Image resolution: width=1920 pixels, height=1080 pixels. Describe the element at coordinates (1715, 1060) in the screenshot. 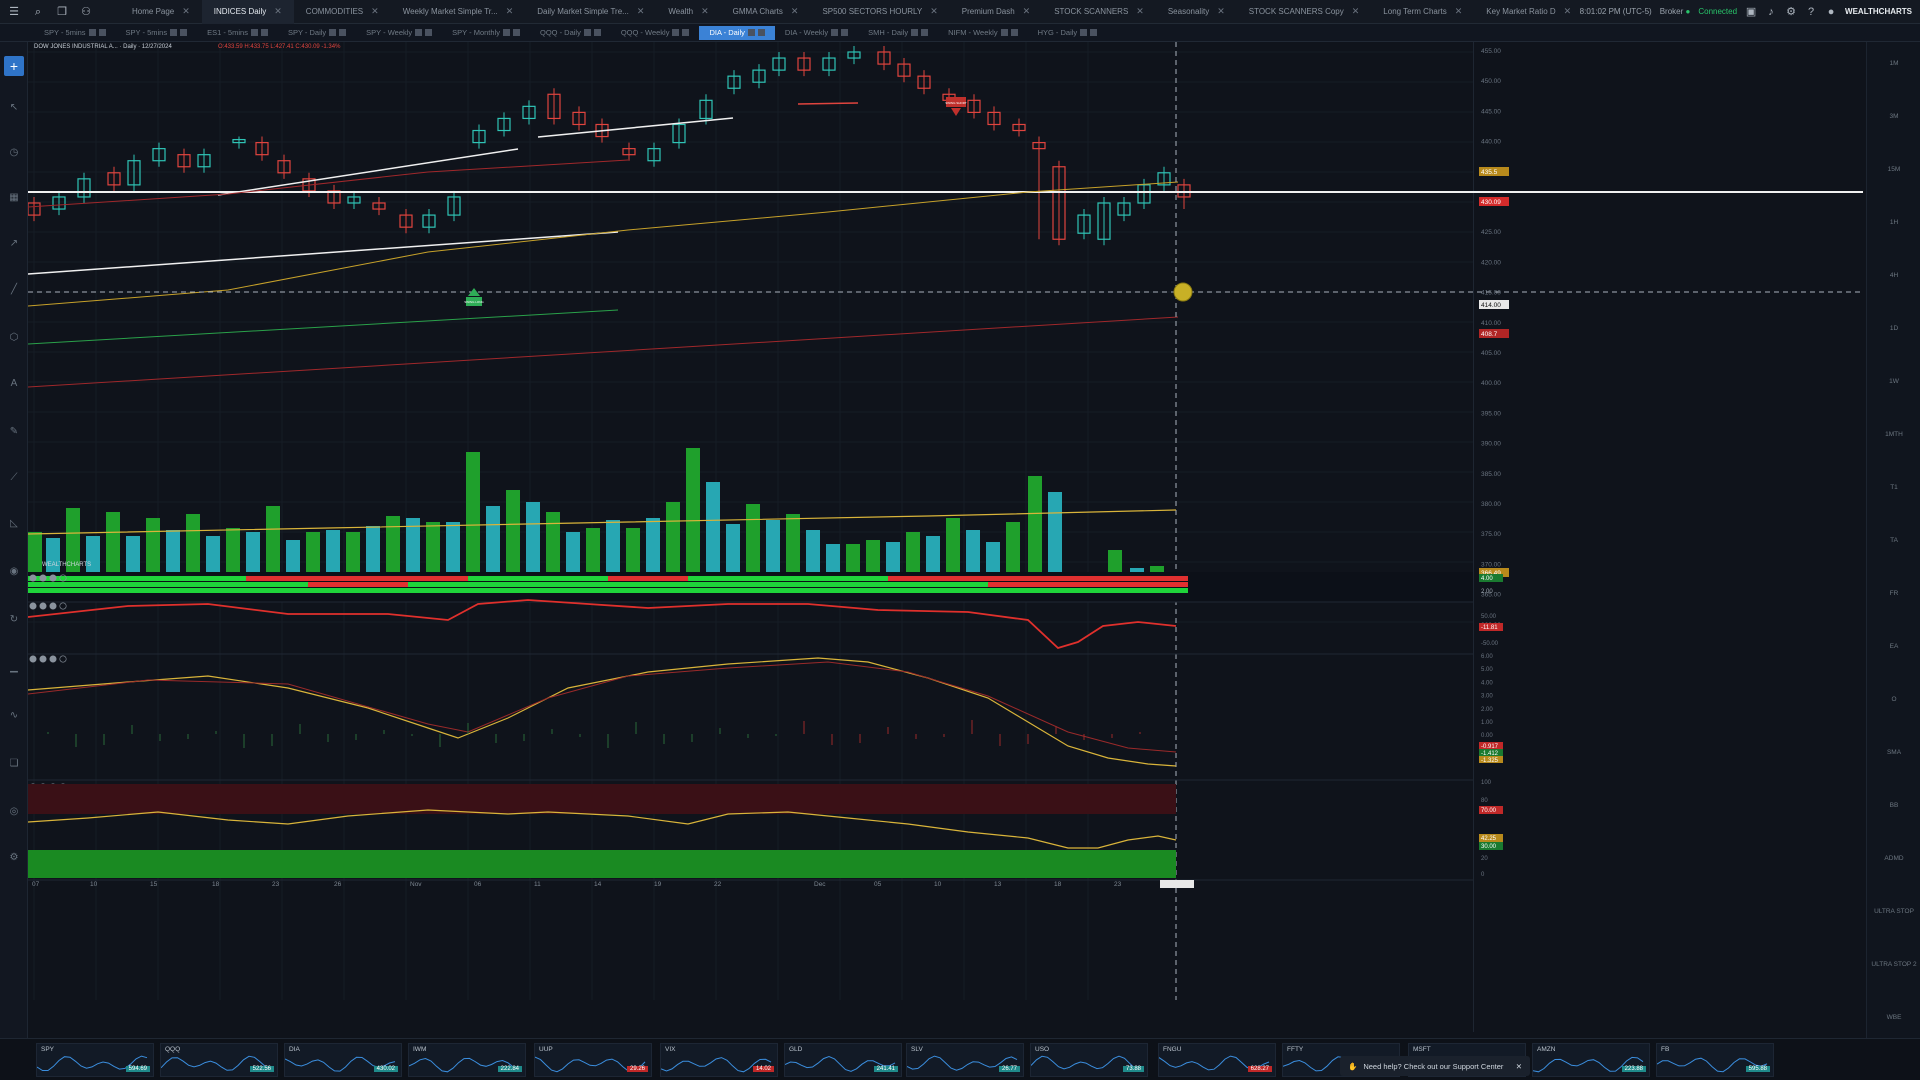

I see `watchlist-item: FB 595.88` at that location.